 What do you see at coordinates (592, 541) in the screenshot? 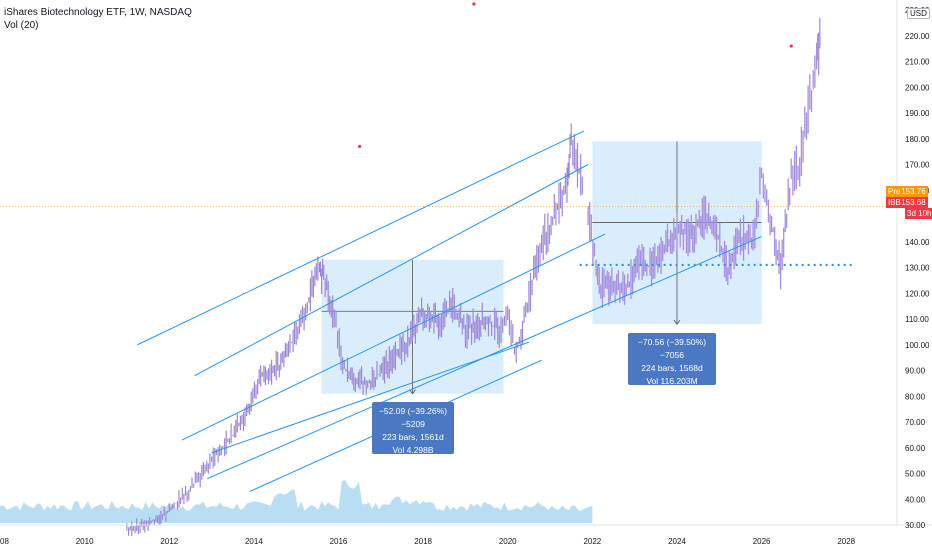
I see `x-tick-label: 2022` at bounding box center [592, 541].